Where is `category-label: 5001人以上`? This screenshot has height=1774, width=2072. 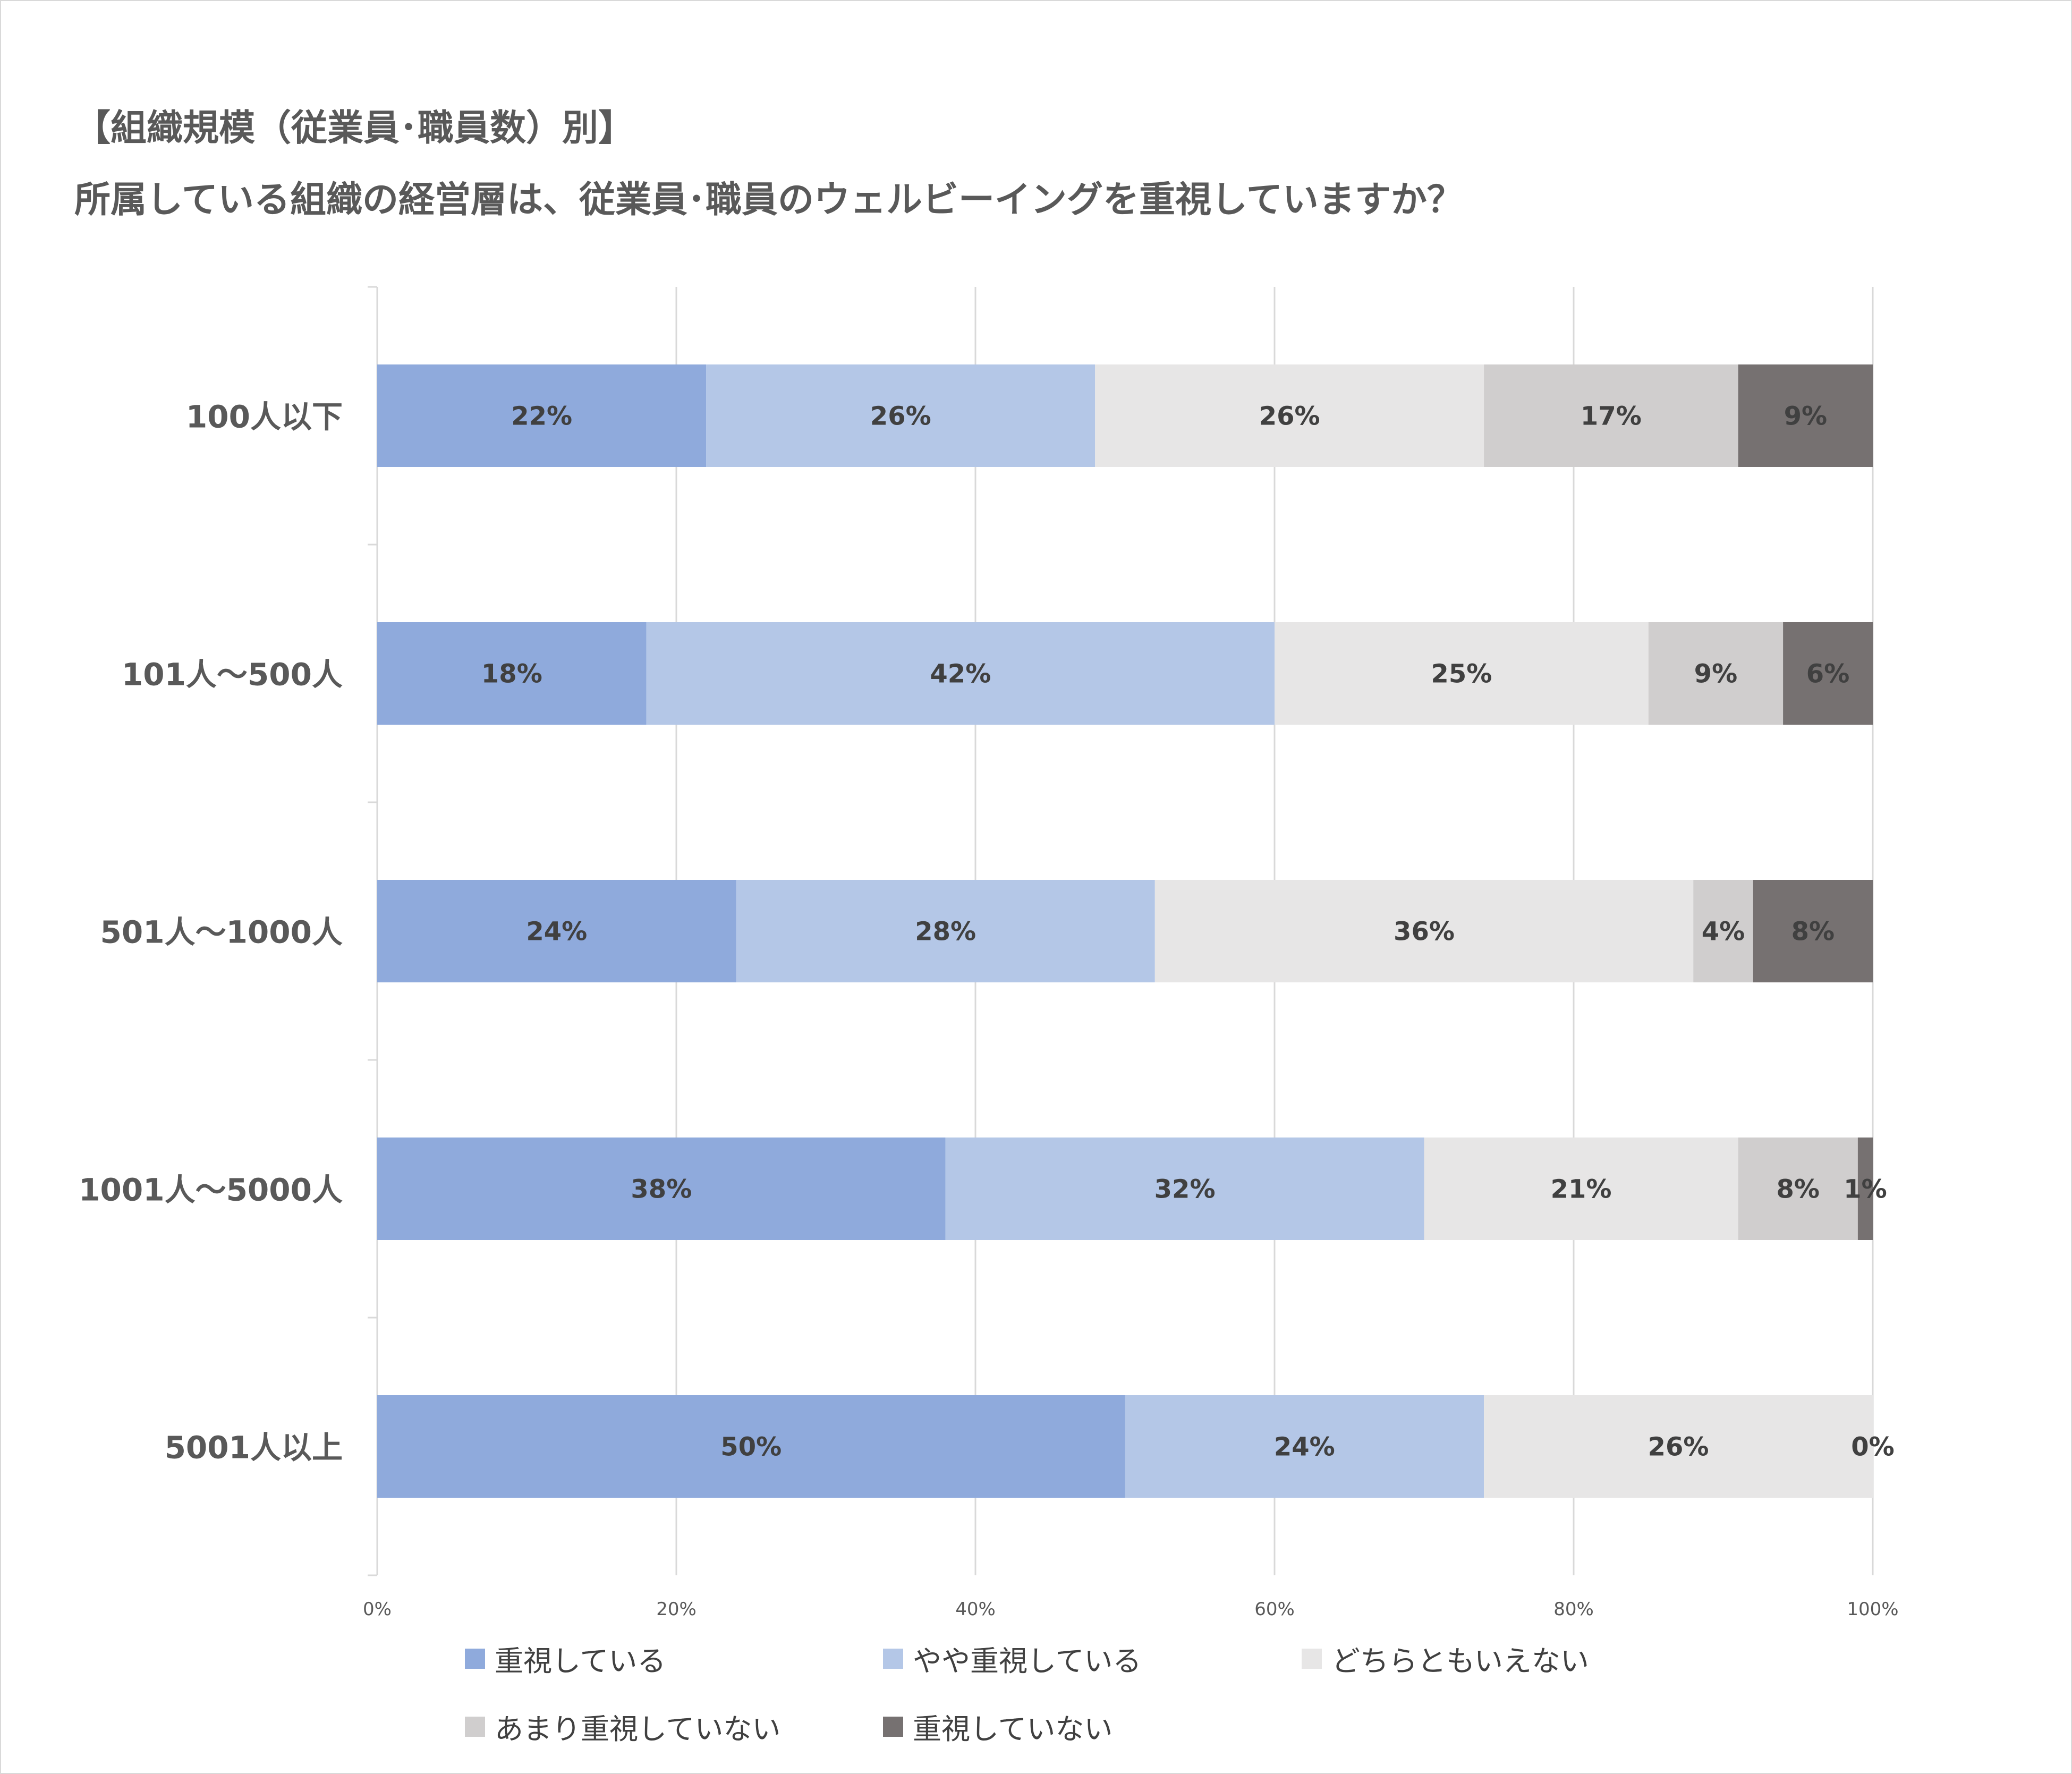 category-label: 5001人以上 is located at coordinates (254, 1448).